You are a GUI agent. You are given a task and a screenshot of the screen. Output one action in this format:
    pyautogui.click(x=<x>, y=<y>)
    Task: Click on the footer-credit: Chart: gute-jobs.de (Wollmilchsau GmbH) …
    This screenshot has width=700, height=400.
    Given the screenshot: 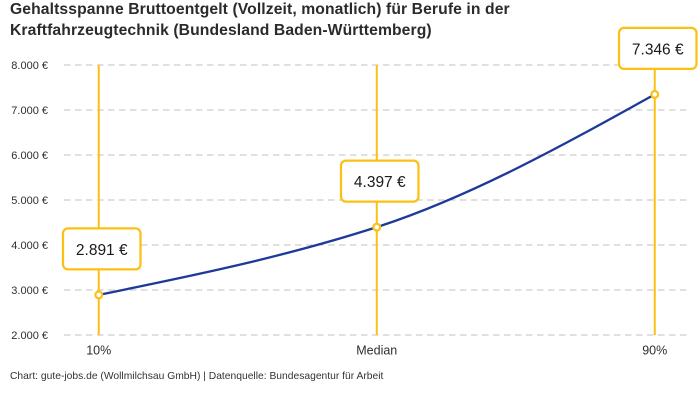 What is the action you would take?
    pyautogui.click(x=197, y=376)
    